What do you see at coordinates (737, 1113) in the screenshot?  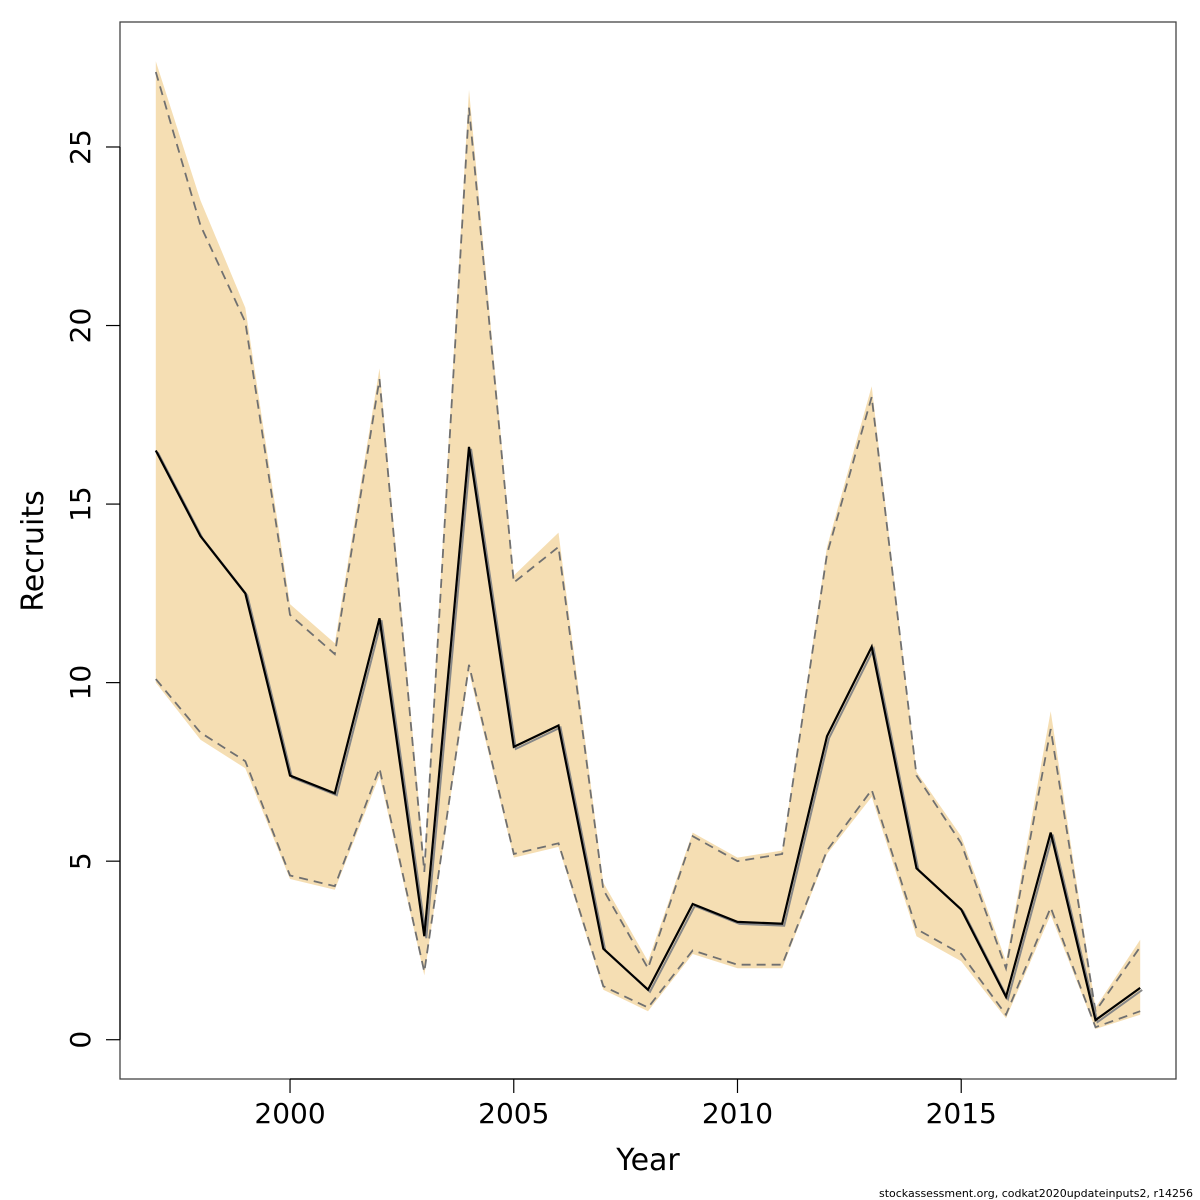 I see `x-tick-label: 2010` at bounding box center [737, 1113].